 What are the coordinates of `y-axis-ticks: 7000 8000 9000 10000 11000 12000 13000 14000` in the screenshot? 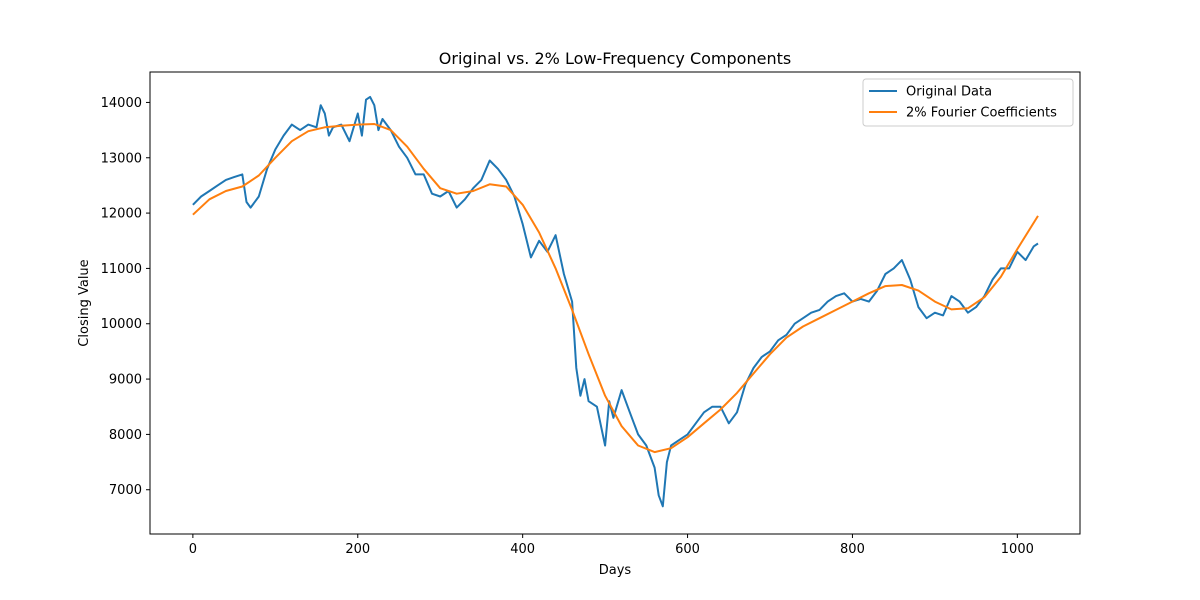 It's located at (125, 297).